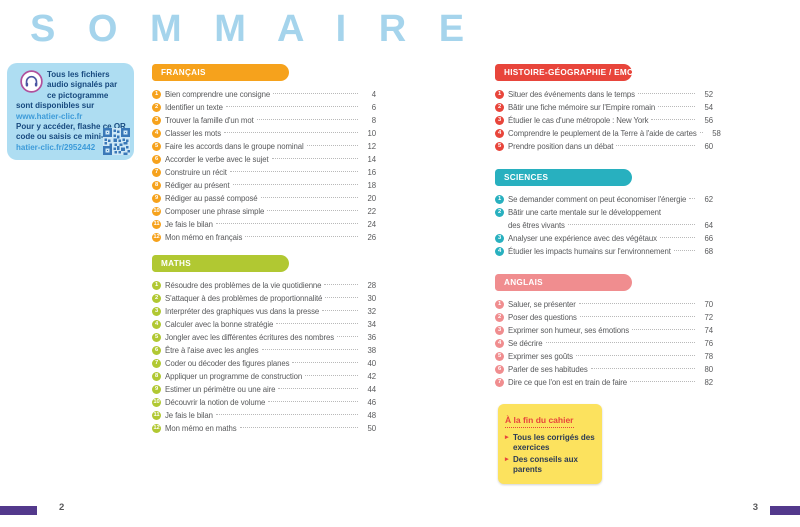 Image resolution: width=800 pixels, height=527 pixels. I want to click on item-label: Trouver la famille d'un mot, so click(209, 120).